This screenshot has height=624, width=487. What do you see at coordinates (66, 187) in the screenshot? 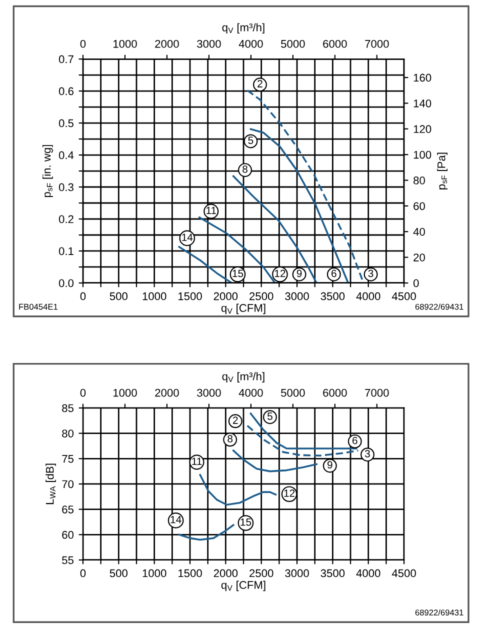
I see `y-tick-label: 0.3` at bounding box center [66, 187].